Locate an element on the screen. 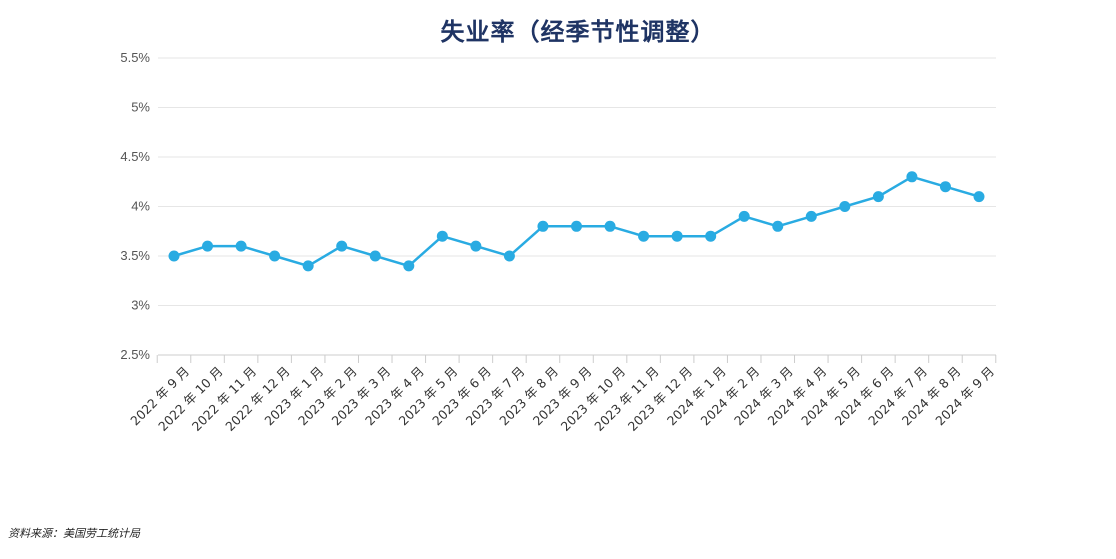  y-axis-tick-labels: 2.5% 3% 3.5% 4% 4.5% 5% 5.5% is located at coordinates (135, 206).